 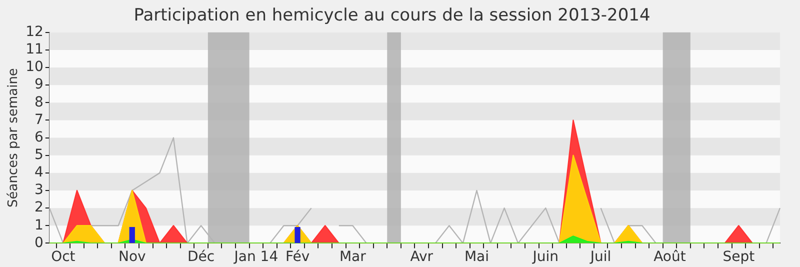 I want to click on y-tick-label: 3, so click(x=39, y=190).